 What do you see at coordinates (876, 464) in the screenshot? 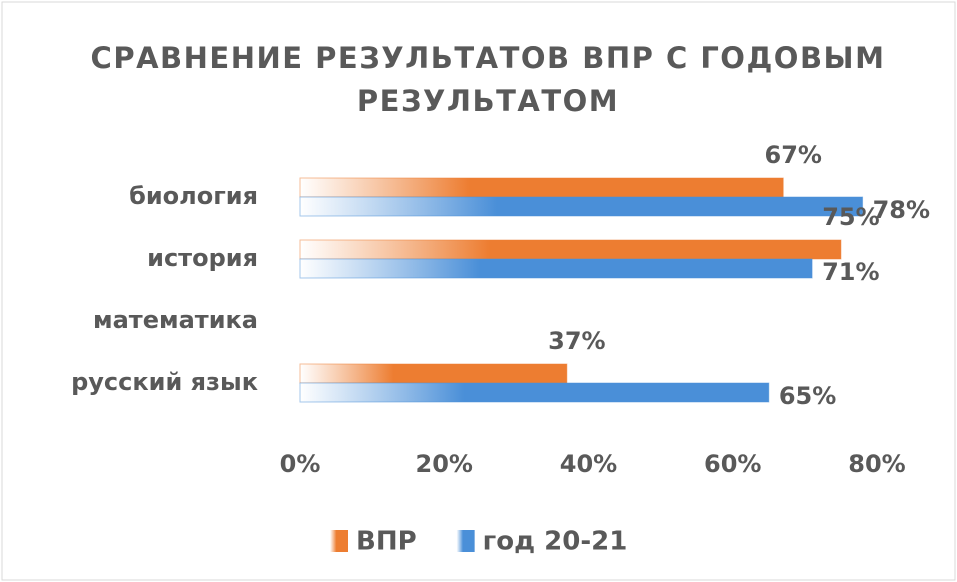
I see `x-tick-label: 80%` at bounding box center [876, 464].